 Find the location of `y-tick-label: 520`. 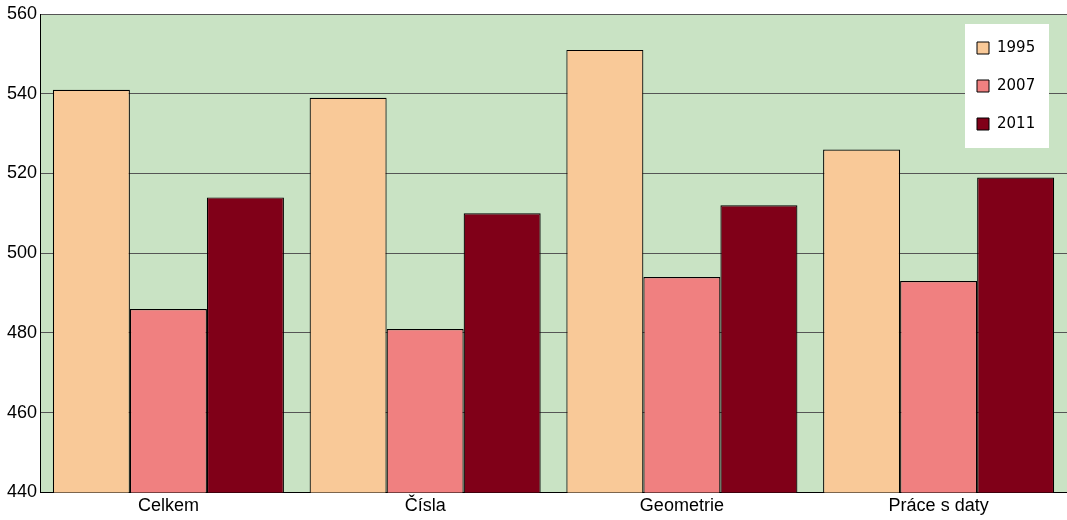

y-tick-label: 520 is located at coordinates (22, 172).